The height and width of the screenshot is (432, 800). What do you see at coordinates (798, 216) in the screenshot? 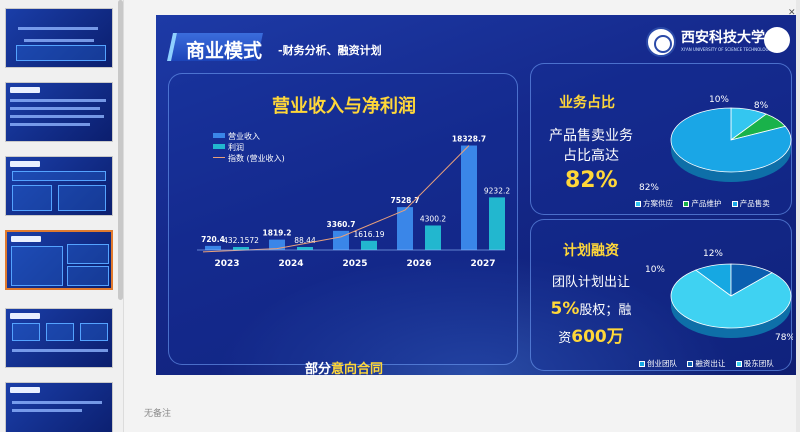
I see `right-scroll-area` at bounding box center [798, 216].